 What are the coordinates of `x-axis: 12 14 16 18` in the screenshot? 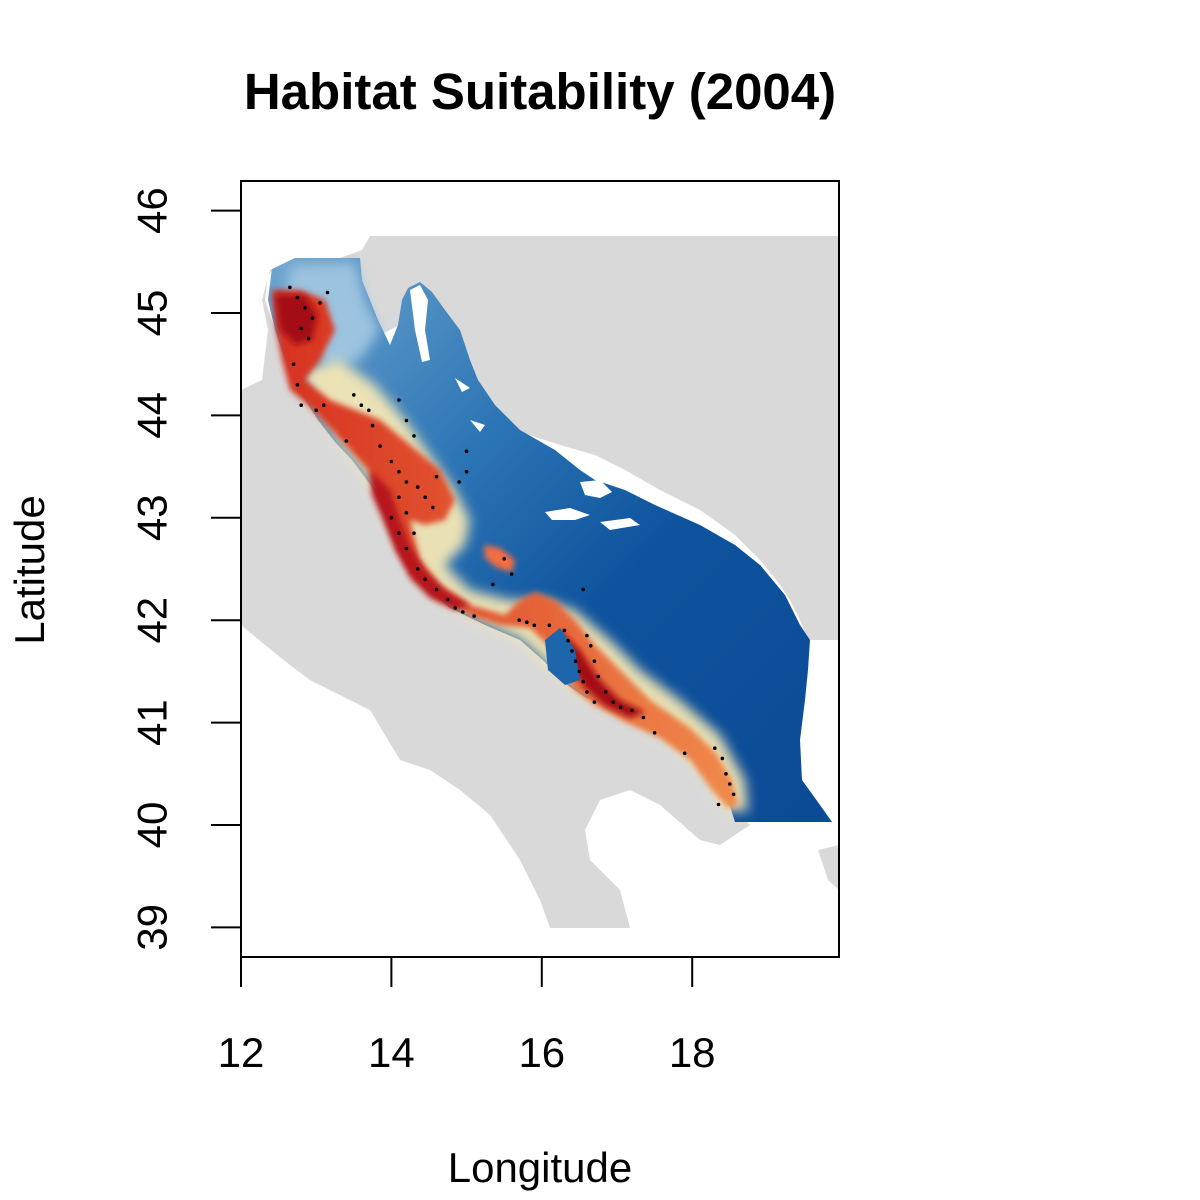 It's located at (467, 1016).